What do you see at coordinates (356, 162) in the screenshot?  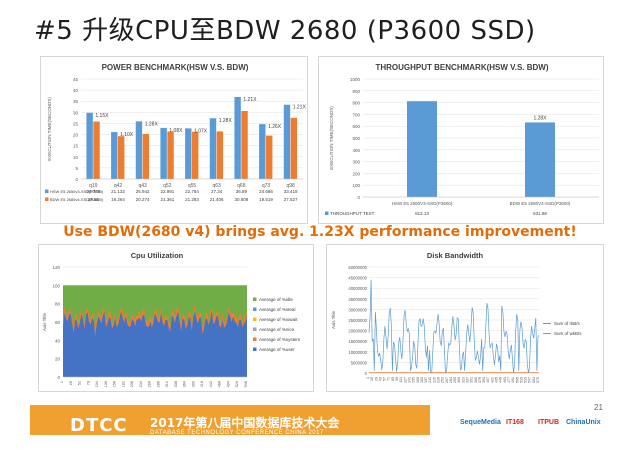 I see `y-tick-label: 300` at bounding box center [356, 162].